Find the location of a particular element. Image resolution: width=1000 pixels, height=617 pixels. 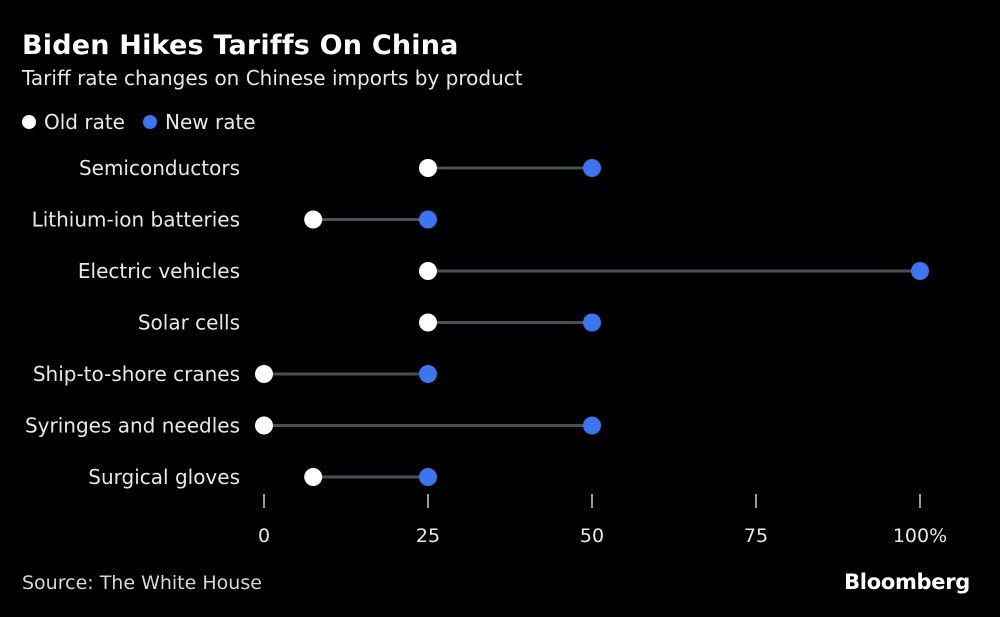

legend-item-new-rate: New rate is located at coordinates (199, 122).